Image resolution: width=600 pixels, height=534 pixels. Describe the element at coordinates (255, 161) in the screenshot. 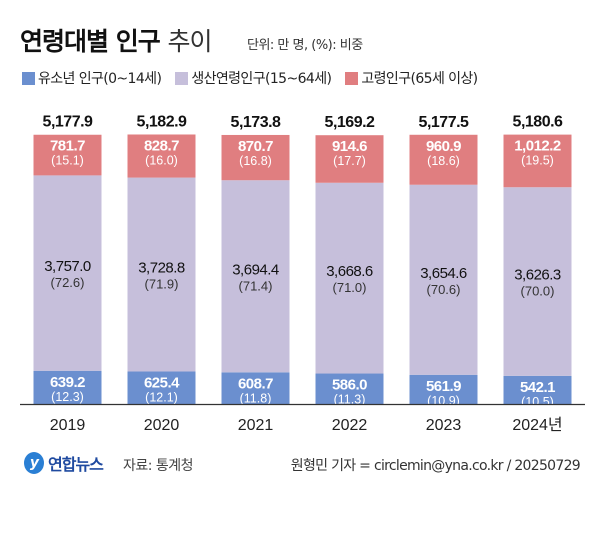

I see `share-label: (16.8)` at that location.